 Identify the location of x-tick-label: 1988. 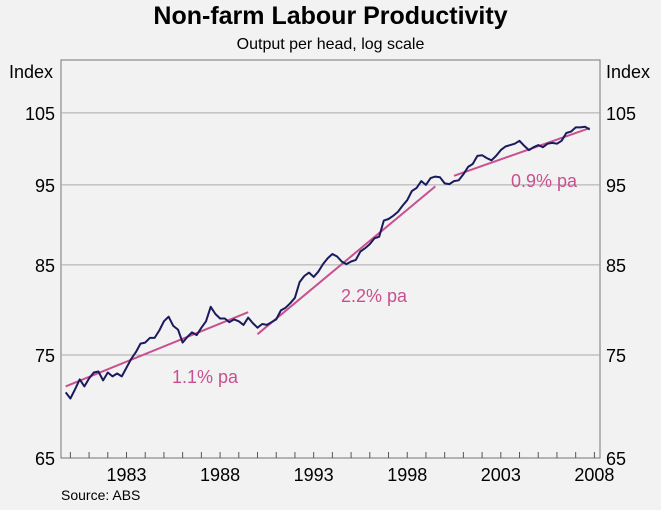
(220, 475).